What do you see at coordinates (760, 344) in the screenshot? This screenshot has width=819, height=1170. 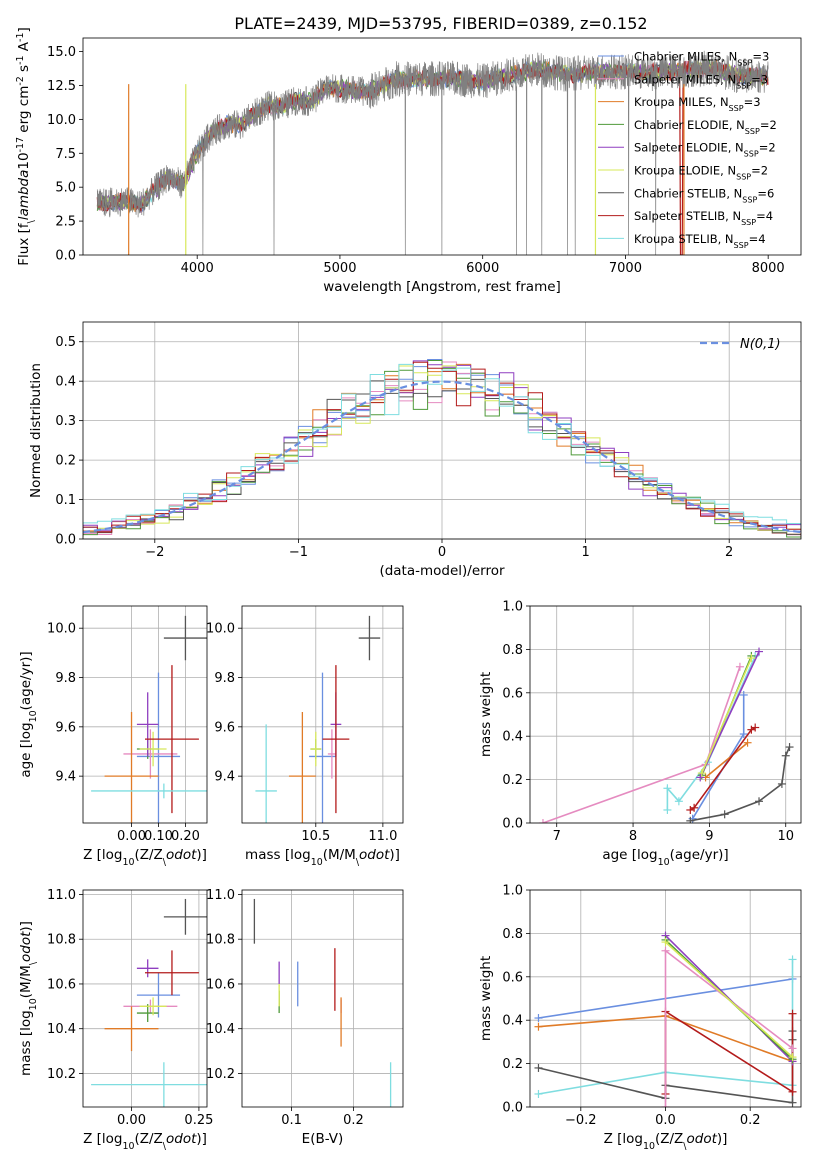 I see `legend-label: N(0,1)` at bounding box center [760, 344].